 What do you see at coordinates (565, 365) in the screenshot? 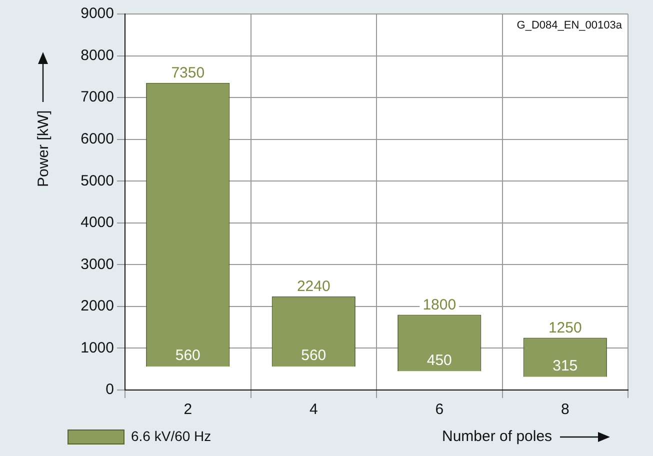
I see `annotation: 315` at bounding box center [565, 365].